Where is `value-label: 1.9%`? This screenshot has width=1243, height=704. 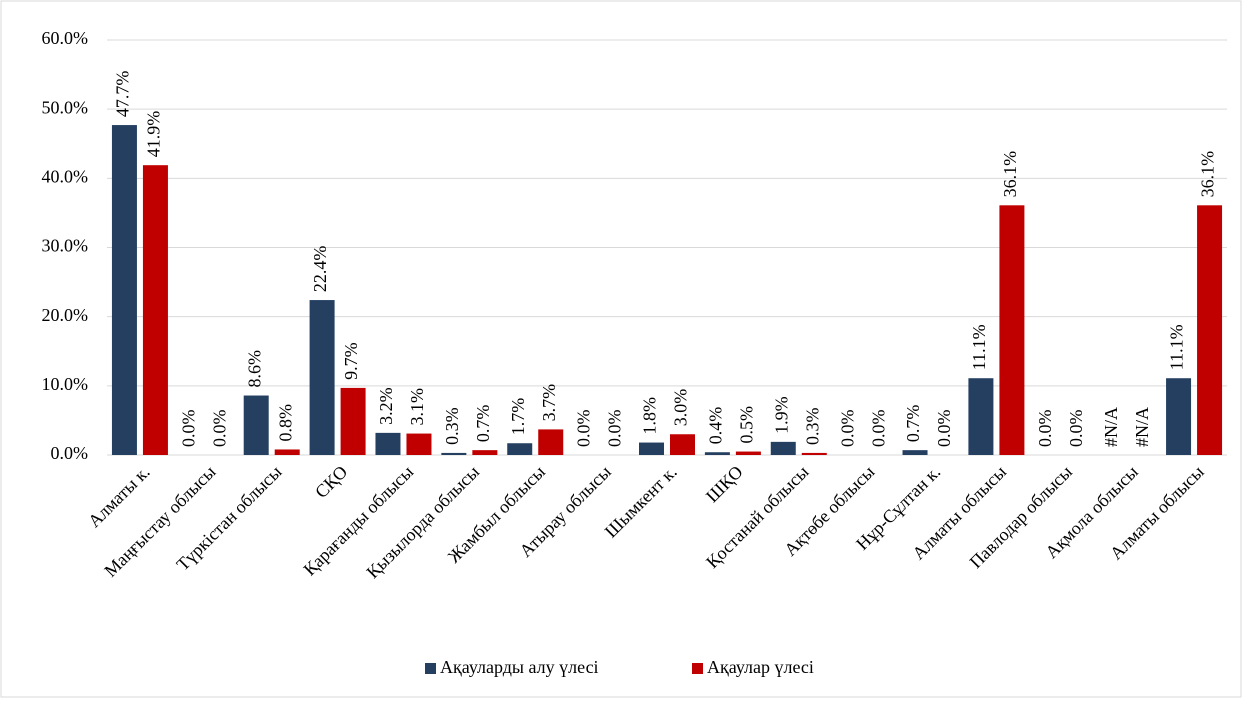 value-label: 1.9% is located at coordinates (781, 415).